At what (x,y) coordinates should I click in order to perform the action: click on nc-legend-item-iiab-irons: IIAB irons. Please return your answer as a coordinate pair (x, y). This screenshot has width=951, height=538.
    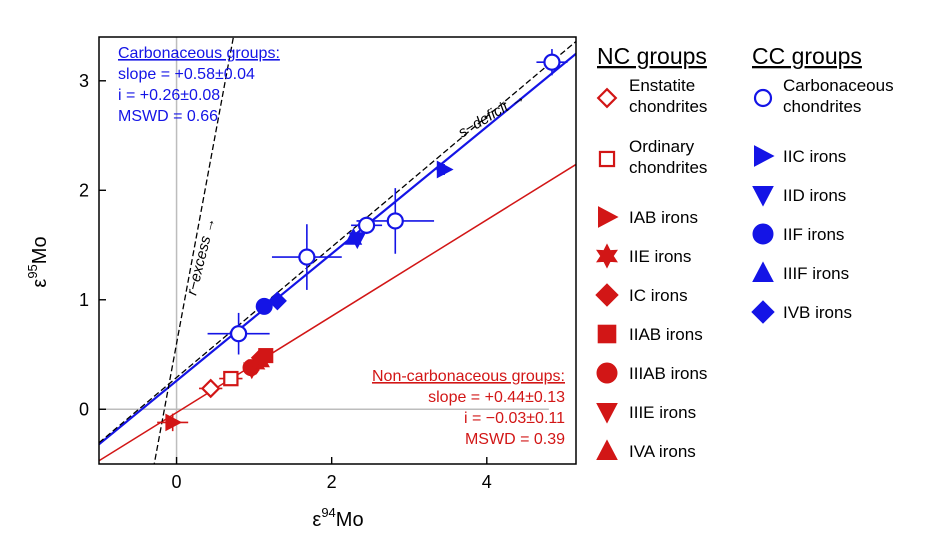
    Looking at the image, I should click on (650, 334).